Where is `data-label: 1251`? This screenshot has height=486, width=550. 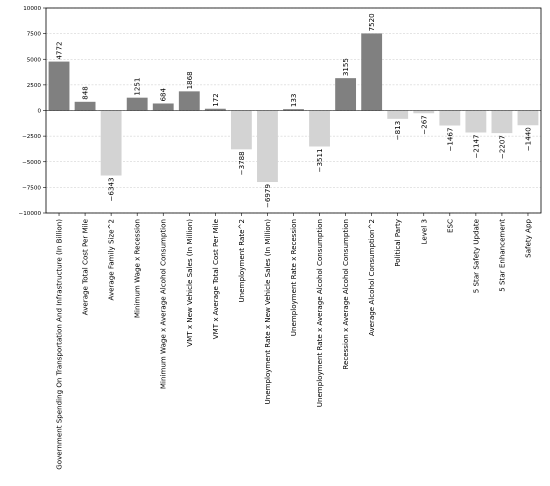 data-label: 1251 is located at coordinates (137, 87).